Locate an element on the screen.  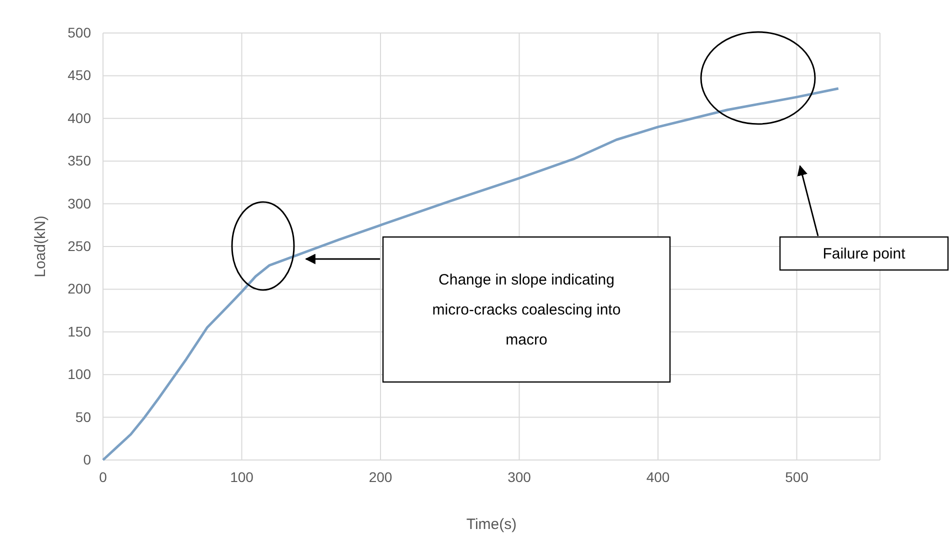
y-tick-label: 400 is located at coordinates (80, 118).